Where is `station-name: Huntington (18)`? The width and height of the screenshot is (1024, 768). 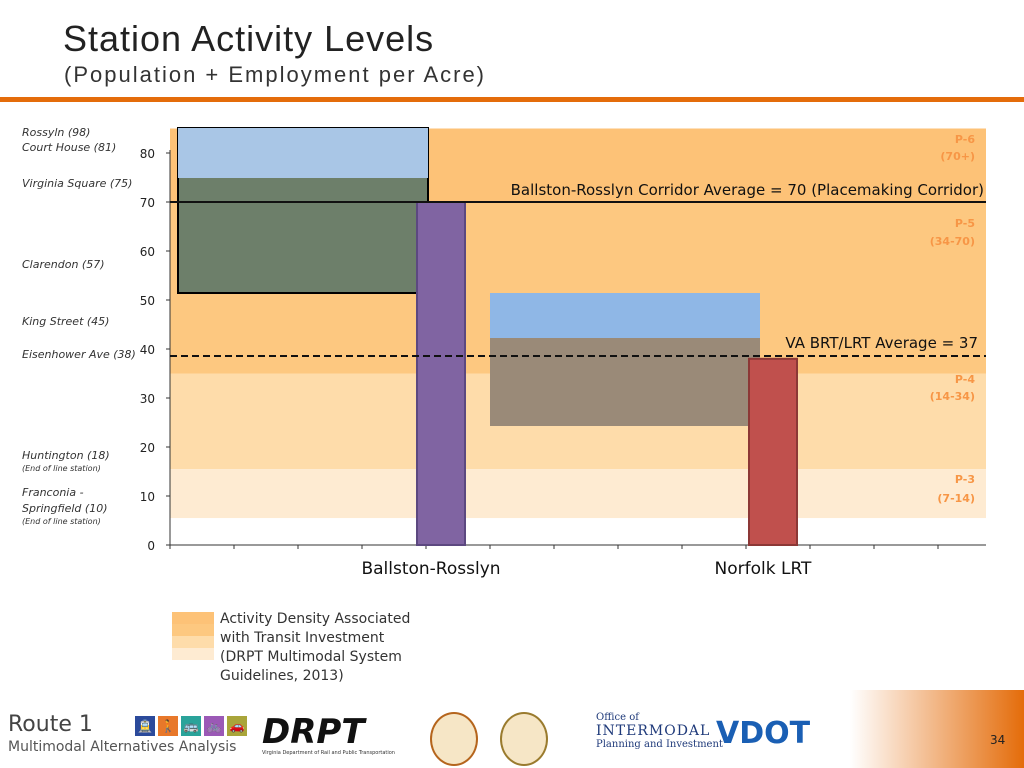
station-name: Huntington (18) is located at coordinates (66, 455).